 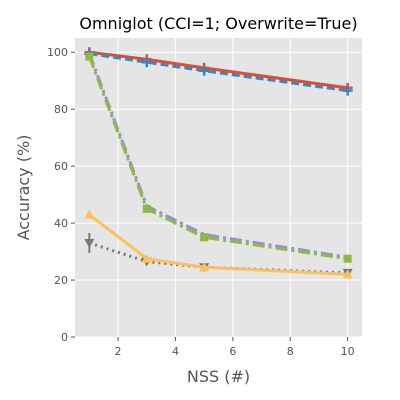 What do you see at coordinates (348, 351) in the screenshot?
I see `x-tick-label: 10` at bounding box center [348, 351].